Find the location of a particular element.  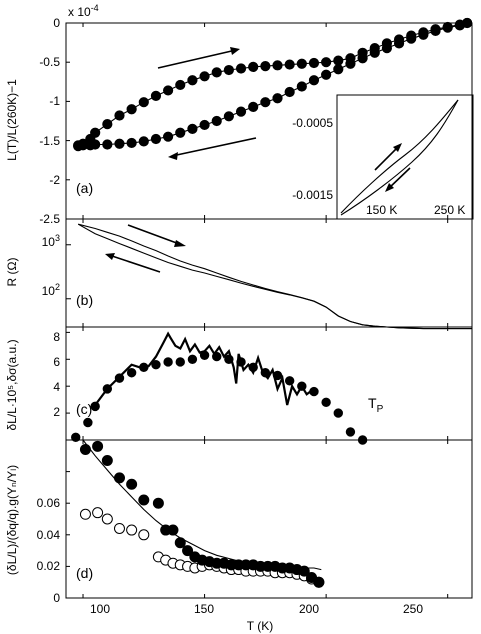

panel-d-yticks: 0 0.02 0.04 0.06 is located at coordinates (49, 550).